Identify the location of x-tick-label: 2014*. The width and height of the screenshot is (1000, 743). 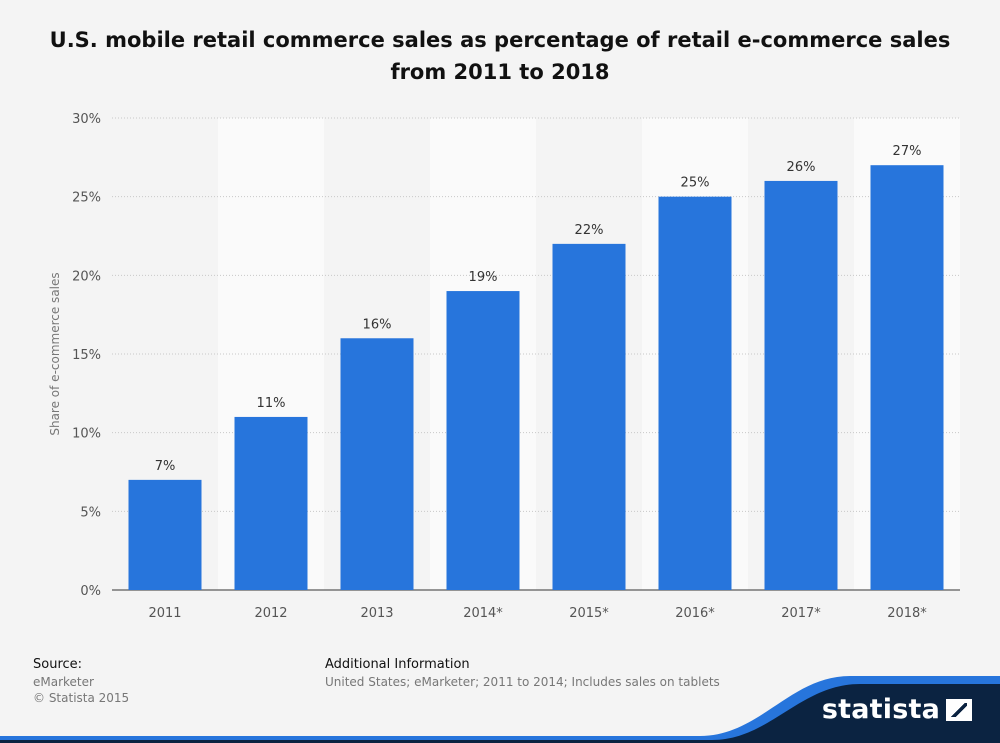
(483, 613).